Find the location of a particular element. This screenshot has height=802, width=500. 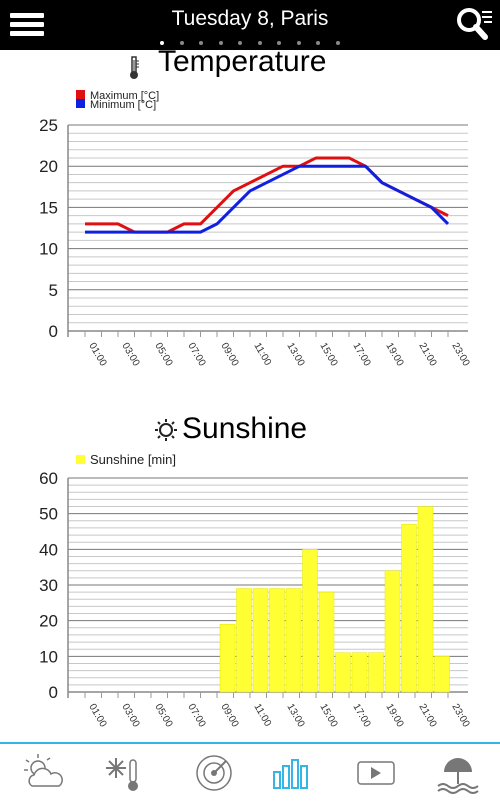

y-tick-label: 25 is located at coordinates (48, 125).